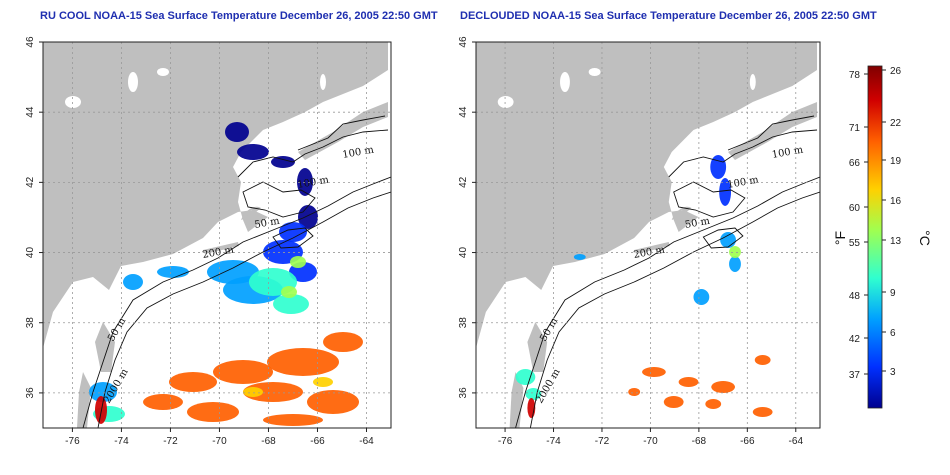  What do you see at coordinates (30, 42) in the screenshot?
I see `lat-tick-label: 46` at bounding box center [30, 42].